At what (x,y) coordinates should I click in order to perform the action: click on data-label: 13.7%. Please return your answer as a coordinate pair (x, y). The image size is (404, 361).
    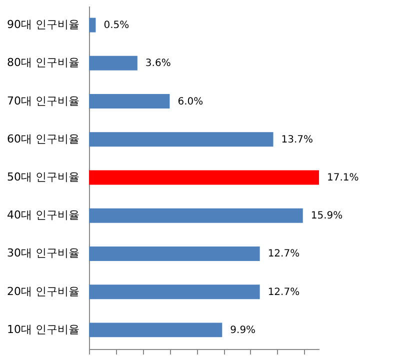
    Looking at the image, I should click on (297, 140).